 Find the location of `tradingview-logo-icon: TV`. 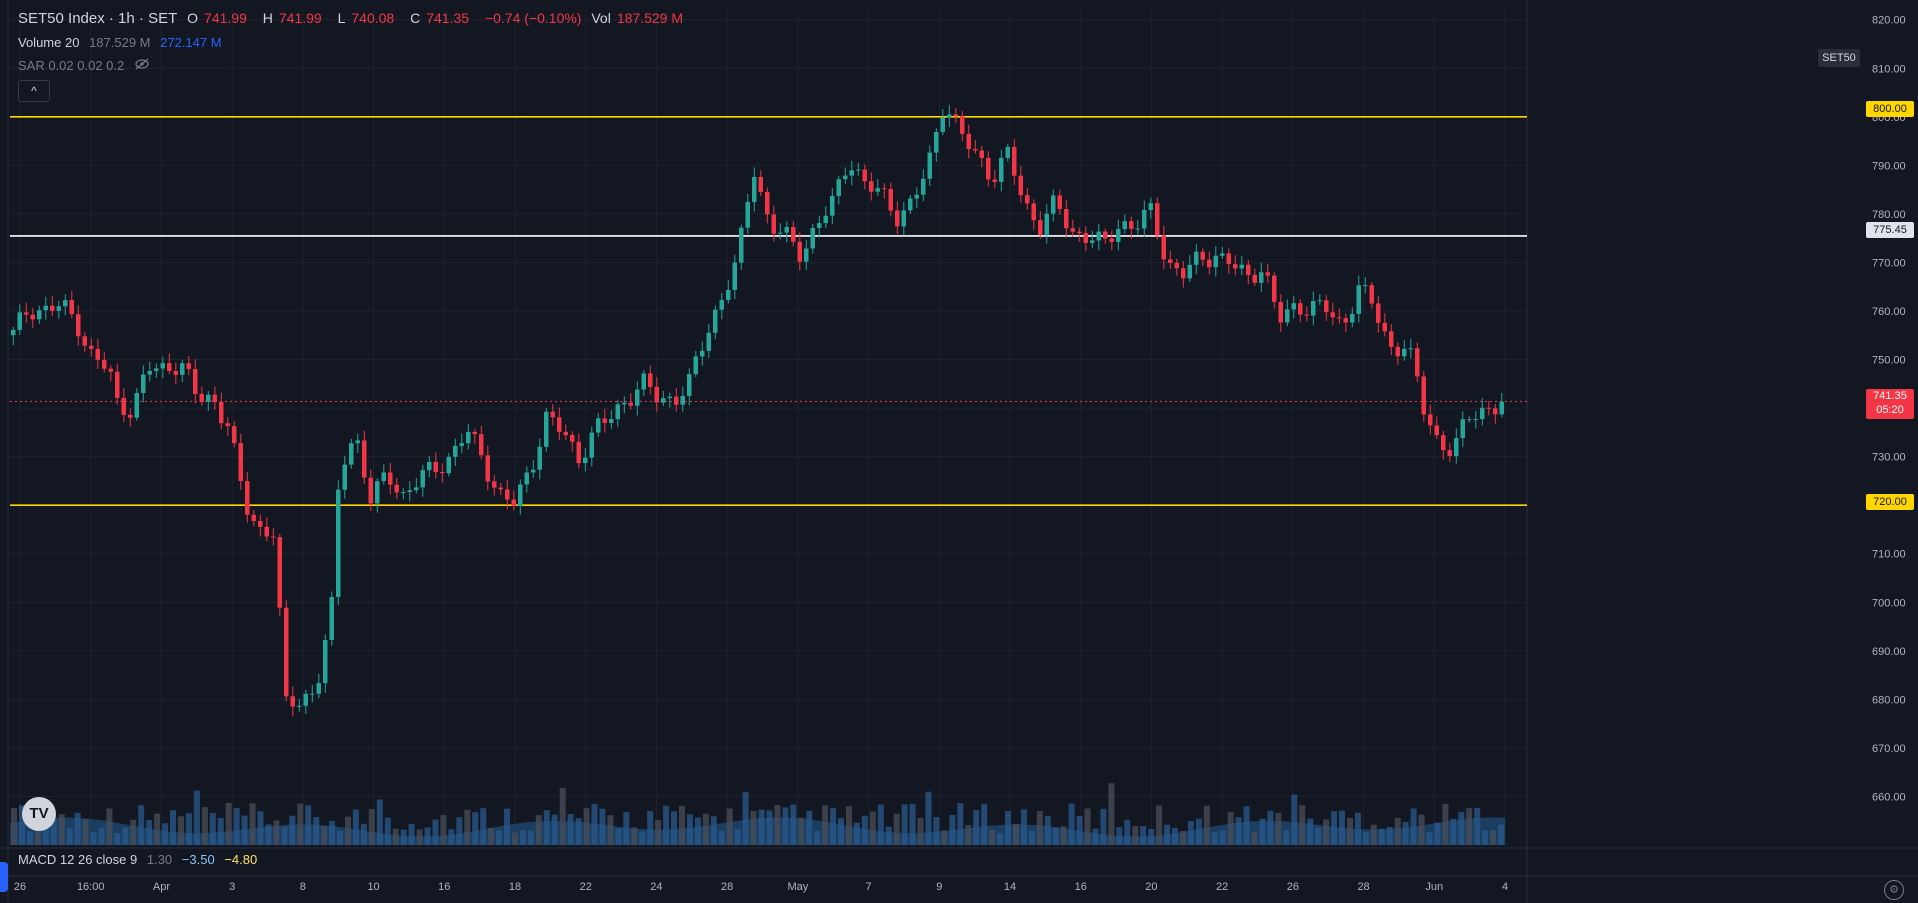

tradingview-logo-icon: TV is located at coordinates (39, 814).